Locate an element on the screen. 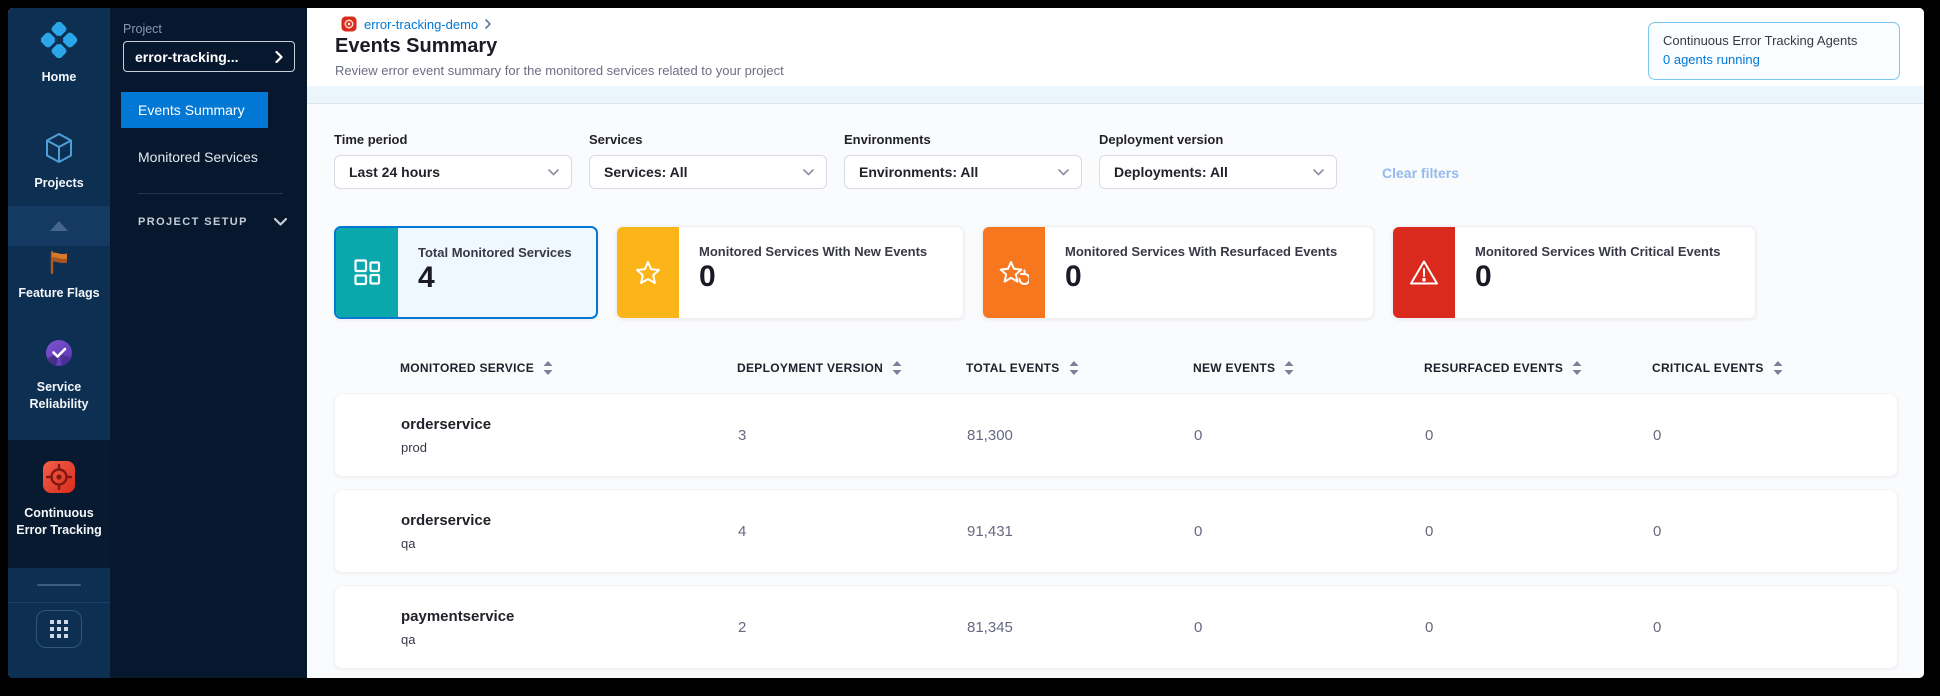  service-cell: orderservice prod is located at coordinates (569, 435).